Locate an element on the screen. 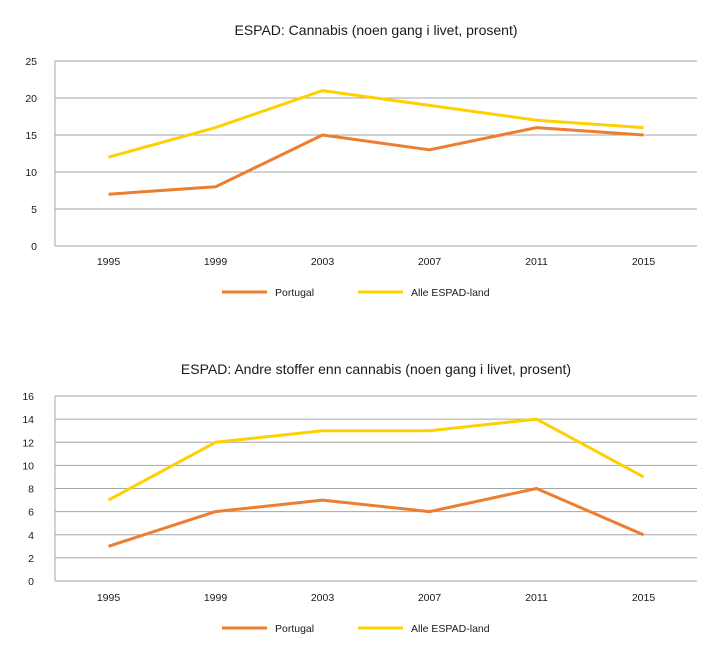 The image size is (719, 659). chart-1-x-tick-label: 1999 is located at coordinates (216, 262).